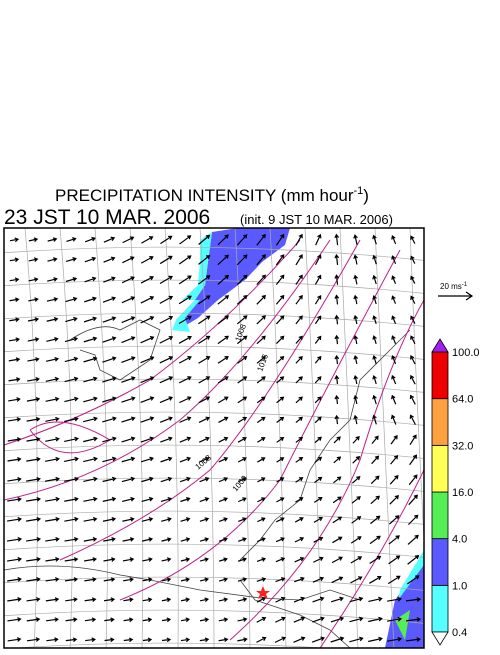 Image resolution: width=500 pixels, height=655 pixels. I want to click on colorbar-over, so click(440, 345).